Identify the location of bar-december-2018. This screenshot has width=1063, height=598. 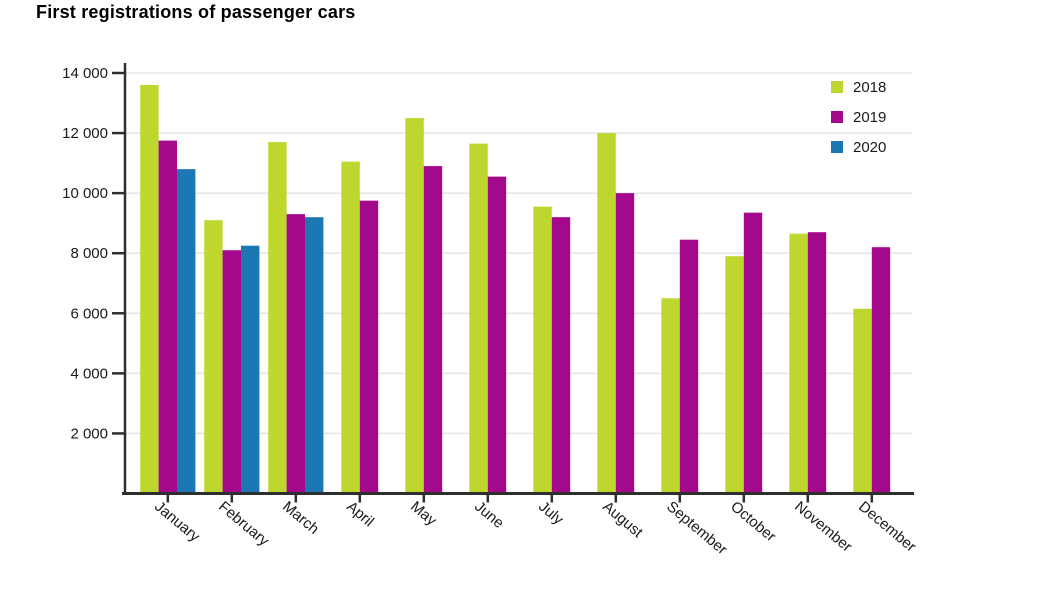
(862, 401).